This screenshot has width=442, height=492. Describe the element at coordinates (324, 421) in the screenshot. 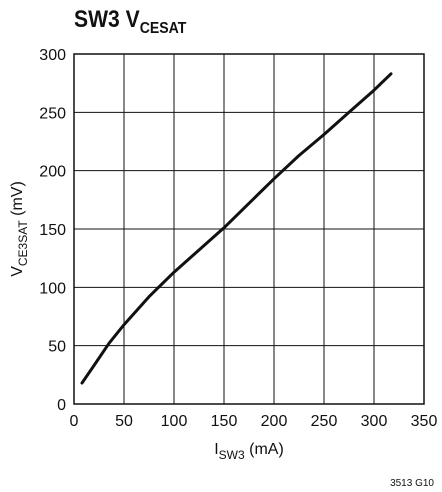

I see `x-tick-label: 250` at that location.